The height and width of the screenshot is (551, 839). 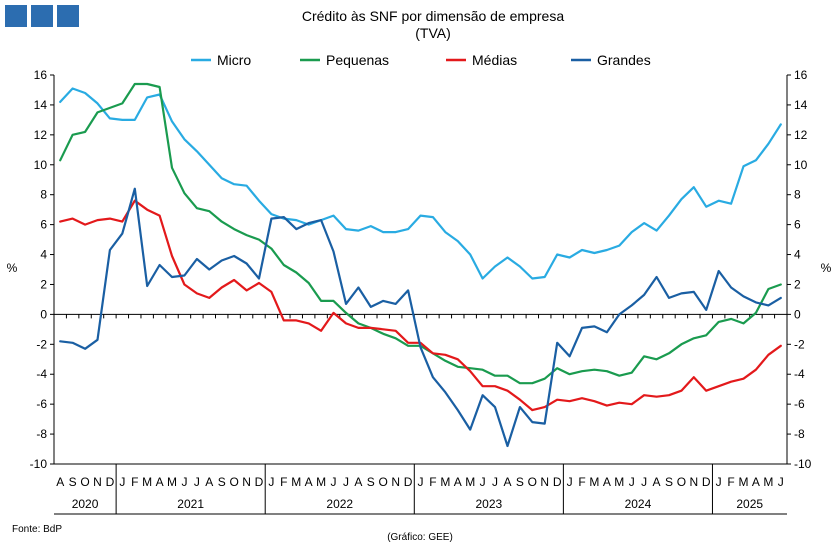 I want to click on y-tick-label-right: 8, so click(x=797, y=195).